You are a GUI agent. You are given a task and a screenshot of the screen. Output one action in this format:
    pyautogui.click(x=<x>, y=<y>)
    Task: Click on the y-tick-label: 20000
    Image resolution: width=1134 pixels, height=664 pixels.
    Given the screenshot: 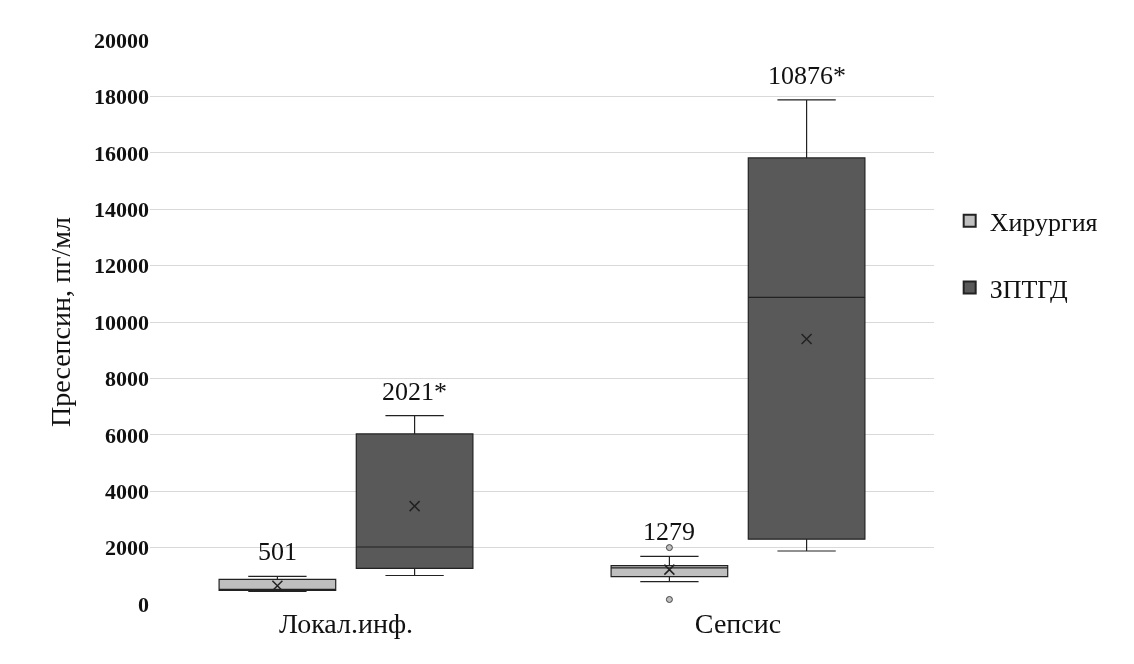 What is the action you would take?
    pyautogui.click(x=121, y=40)
    